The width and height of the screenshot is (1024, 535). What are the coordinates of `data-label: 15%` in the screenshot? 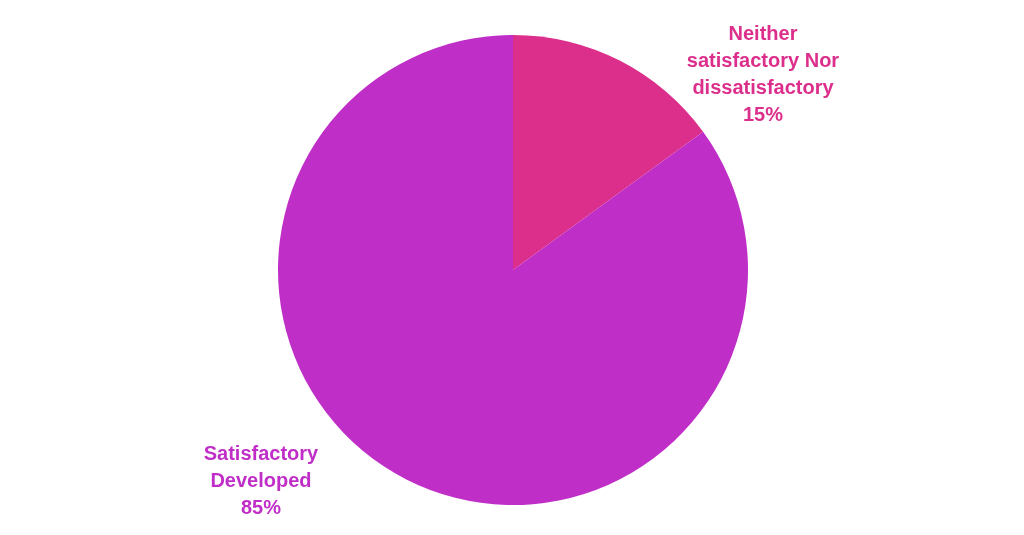 It's located at (763, 114).